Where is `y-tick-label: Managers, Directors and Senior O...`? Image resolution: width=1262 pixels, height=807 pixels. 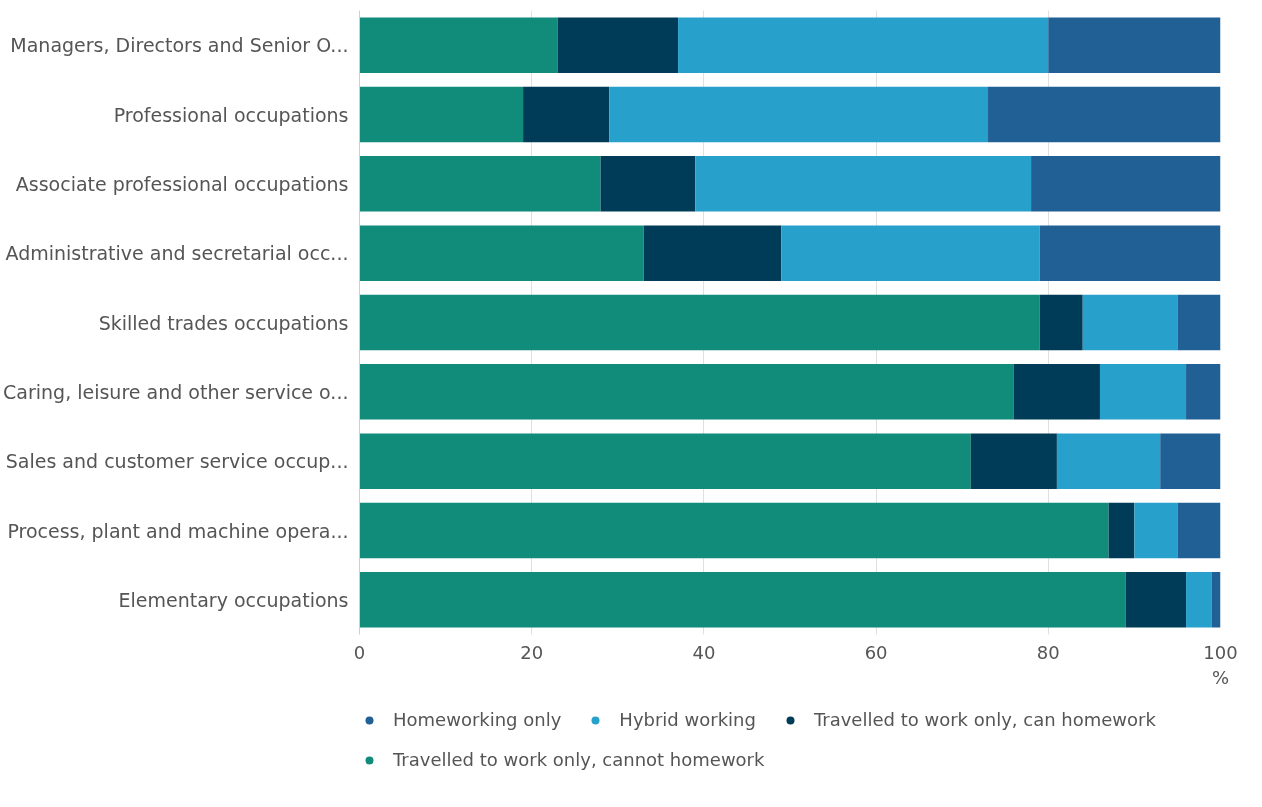
y-tick-label: Managers, Directors and Senior O... is located at coordinates (179, 45).